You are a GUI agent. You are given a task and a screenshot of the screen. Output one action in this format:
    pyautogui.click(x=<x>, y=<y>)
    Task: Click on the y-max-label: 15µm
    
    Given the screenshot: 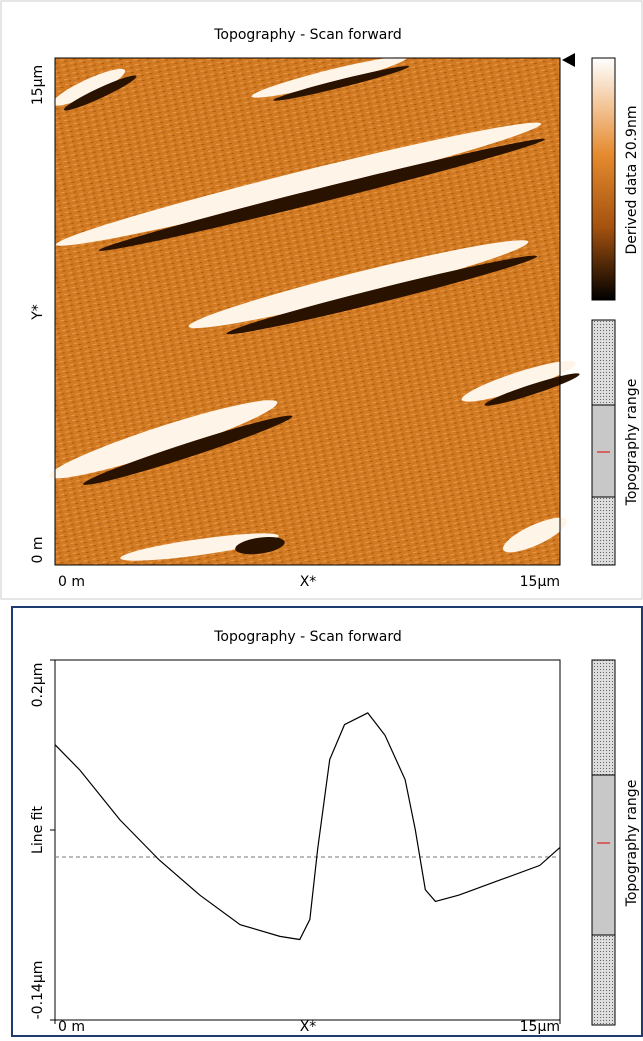 What is the action you would take?
    pyautogui.click(x=38, y=85)
    